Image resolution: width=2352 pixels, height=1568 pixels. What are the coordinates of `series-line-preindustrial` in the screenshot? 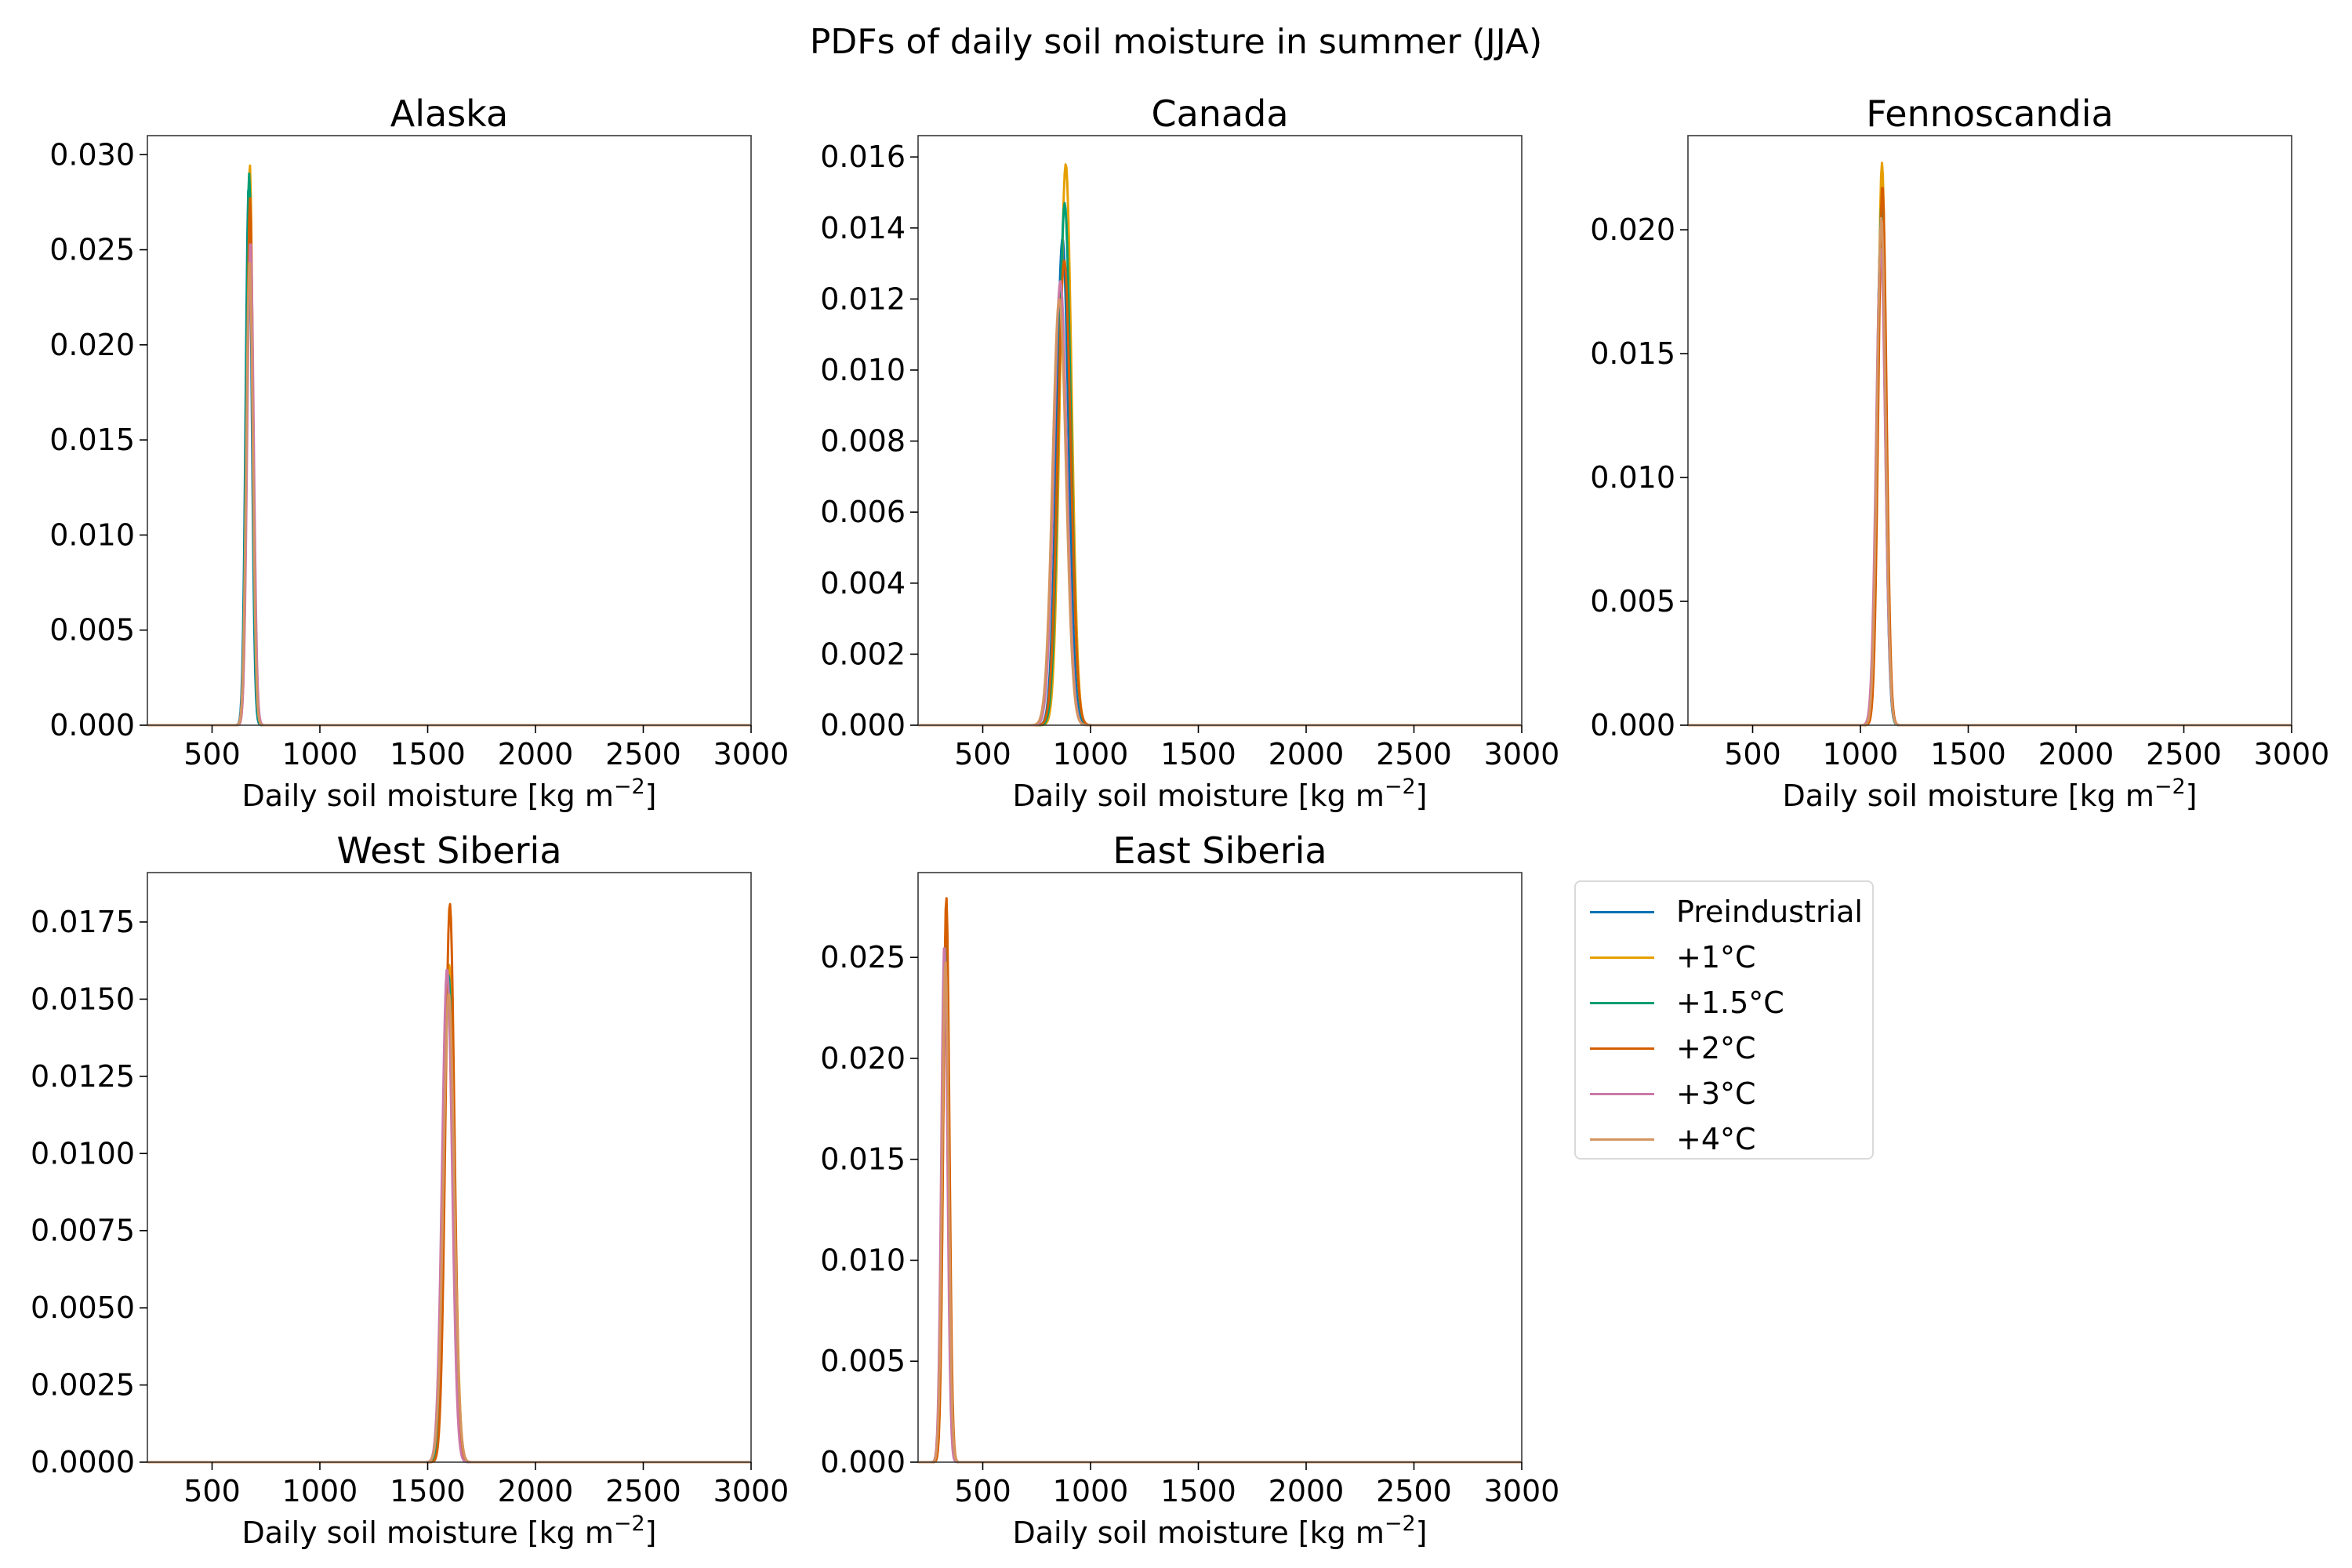 It's located at (1989, 478).